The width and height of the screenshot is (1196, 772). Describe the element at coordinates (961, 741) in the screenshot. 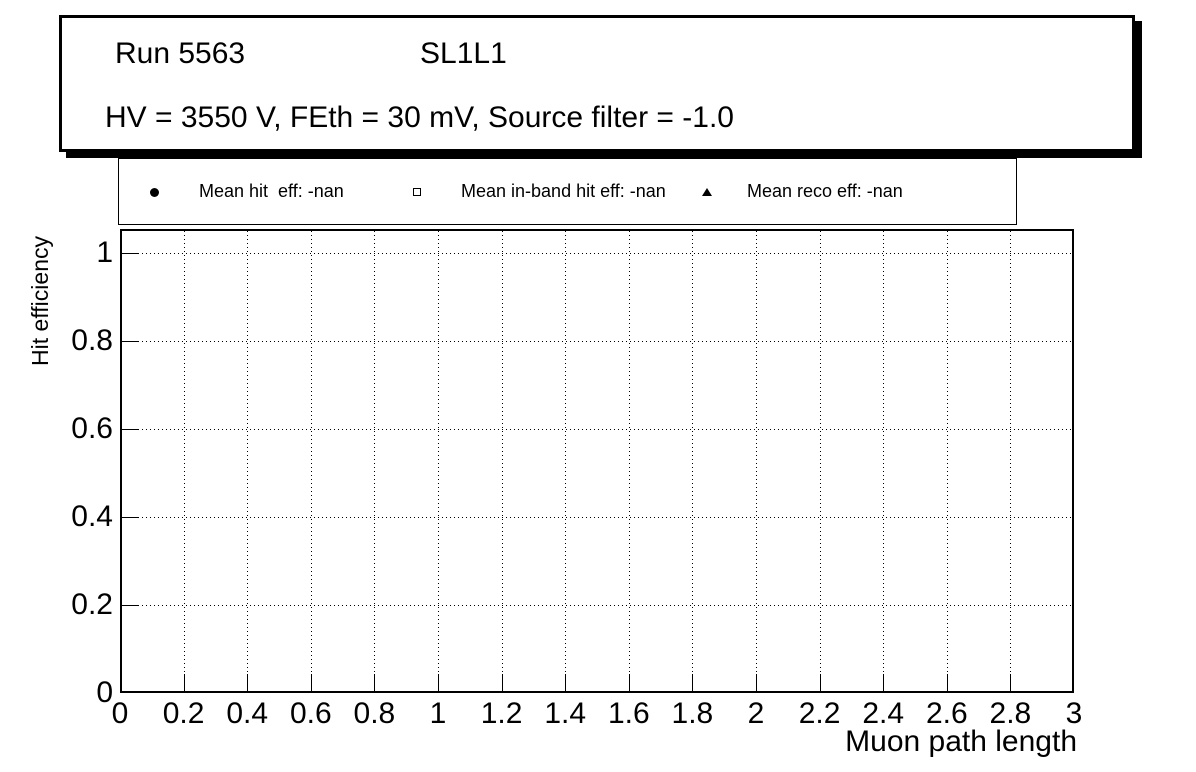

I see `x-axis-title: Muon path length` at that location.